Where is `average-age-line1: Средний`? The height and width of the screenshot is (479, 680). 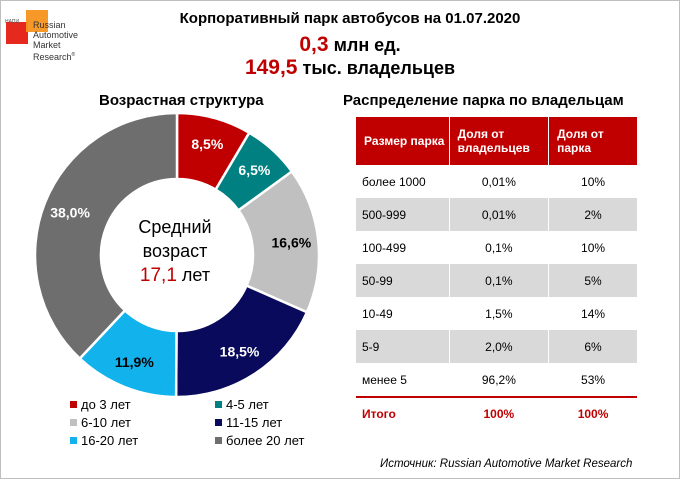 average-age-line1: Средний is located at coordinates (175, 227).